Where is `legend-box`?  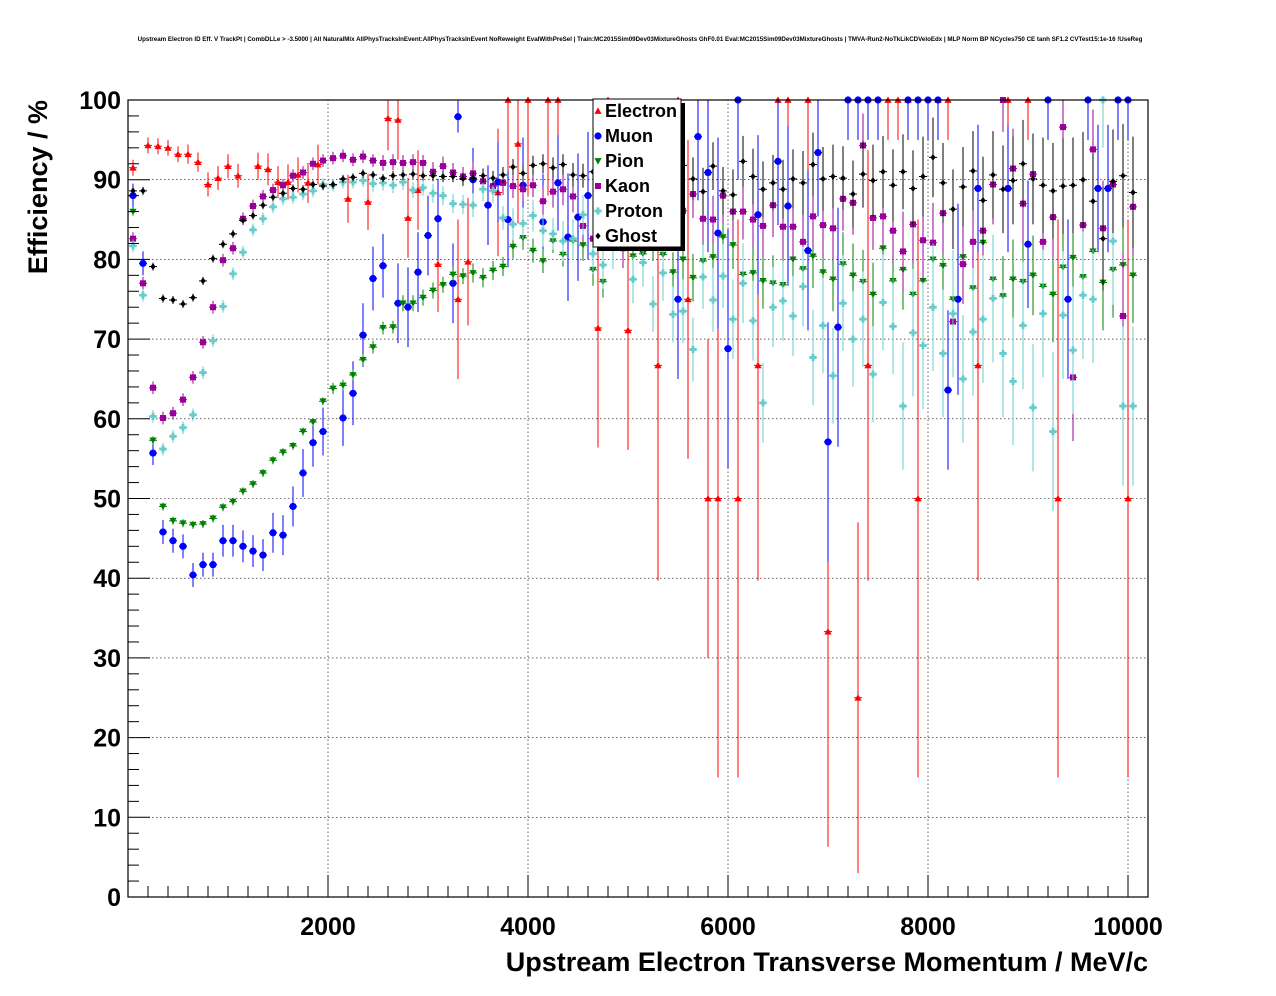
legend-box is located at coordinates (637, 173).